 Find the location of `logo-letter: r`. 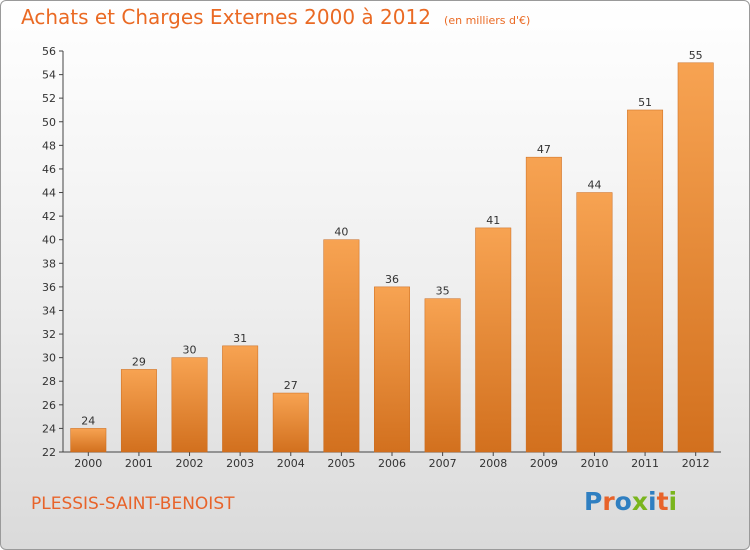

logo-letter: r is located at coordinates (608, 501).